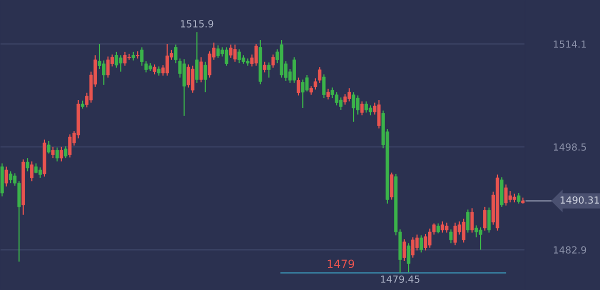 This screenshot has height=290, width=600. What do you see at coordinates (197, 24) in the screenshot?
I see `annotation: 1515.9` at bounding box center [197, 24].